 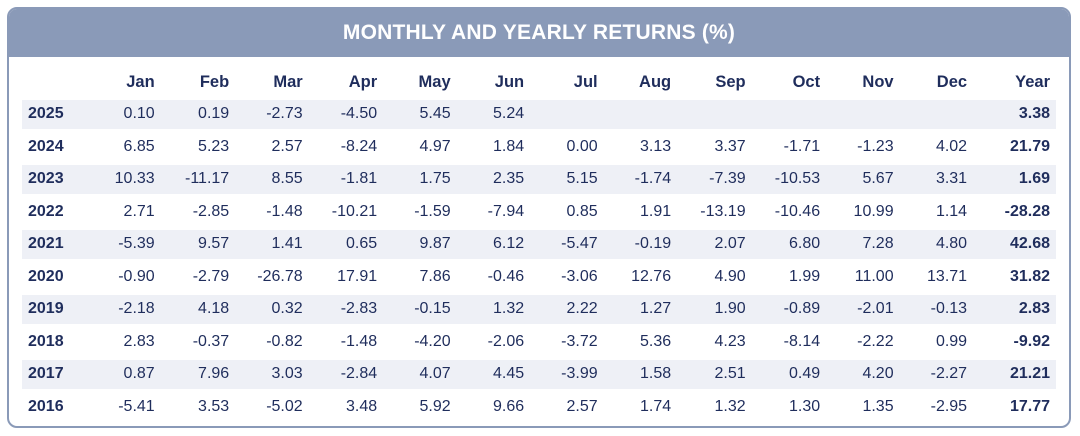 What do you see at coordinates (857, 179) in the screenshot?
I see `month-return-cell: 5.67` at bounding box center [857, 179].